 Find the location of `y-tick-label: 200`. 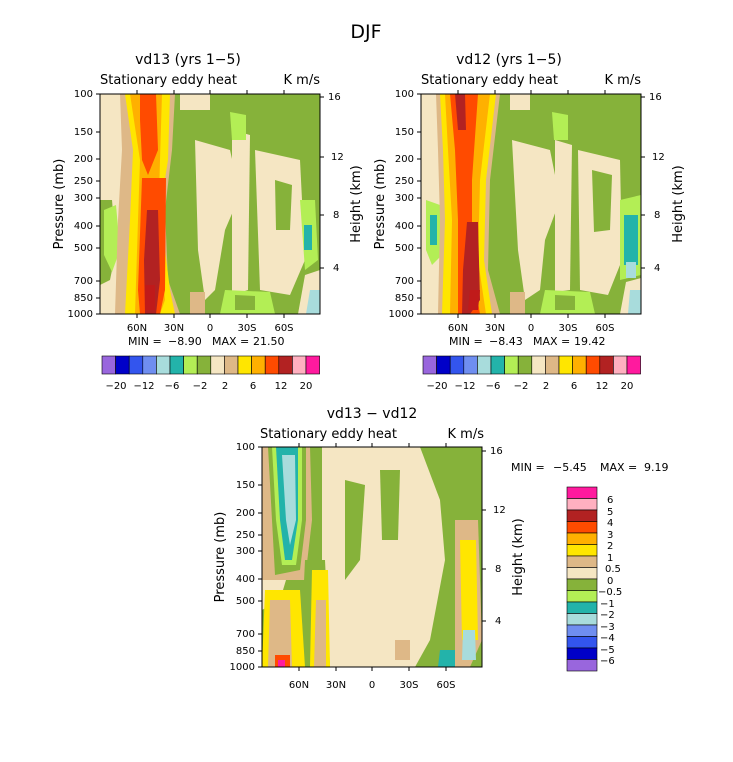

y-tick-label: 200 is located at coordinates (83, 159).